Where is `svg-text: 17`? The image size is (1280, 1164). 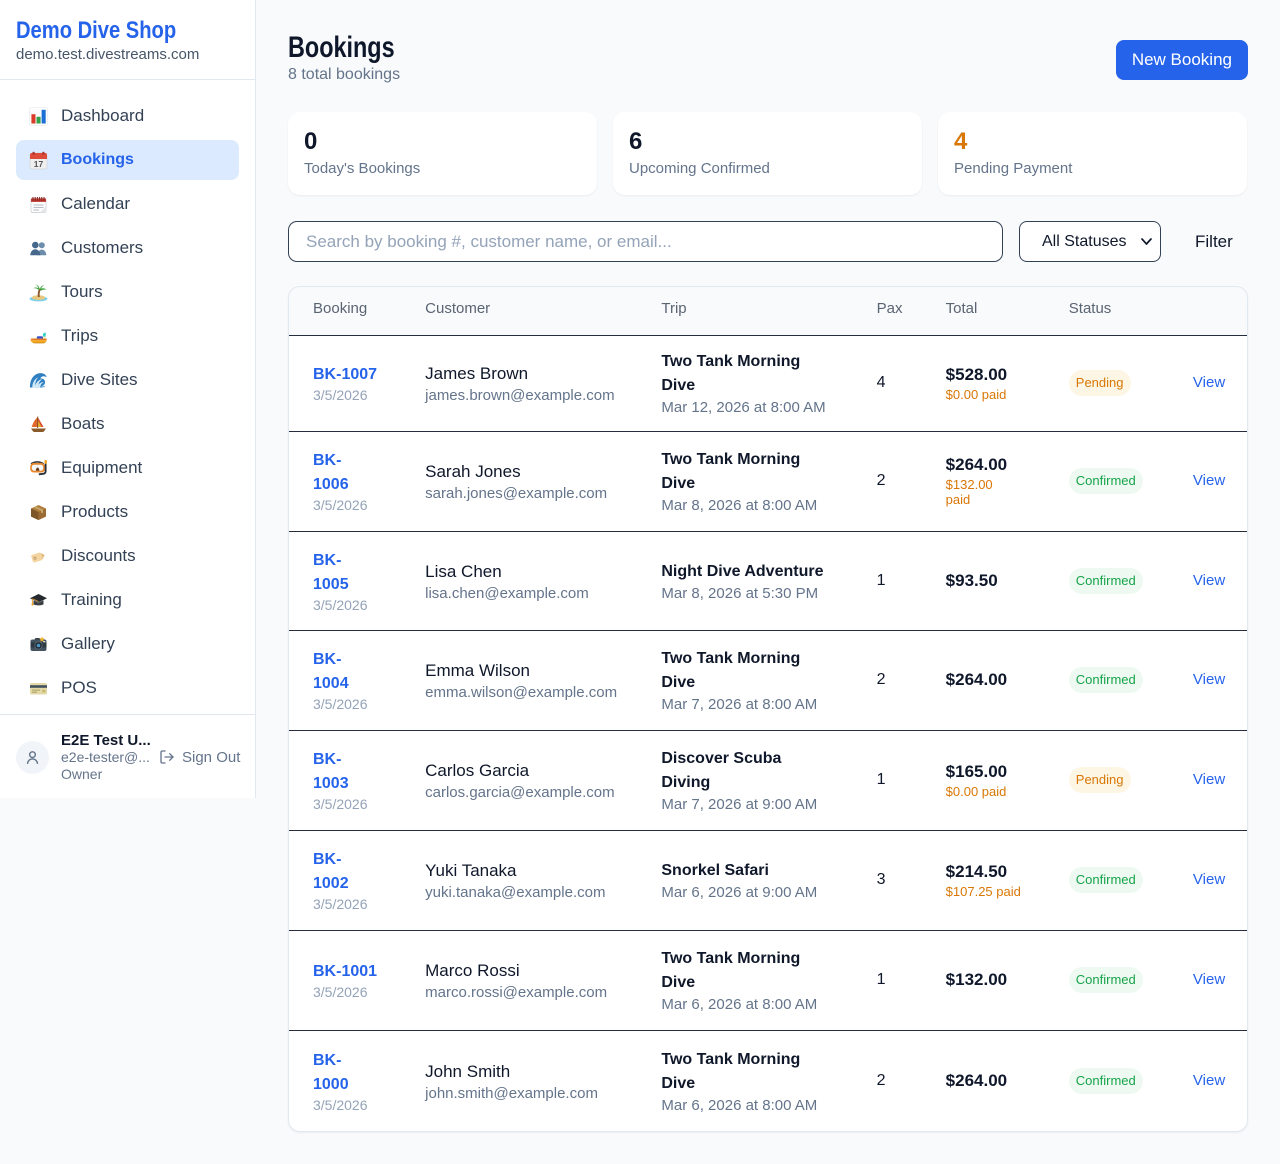 svg-text: 17 is located at coordinates (39, 164).